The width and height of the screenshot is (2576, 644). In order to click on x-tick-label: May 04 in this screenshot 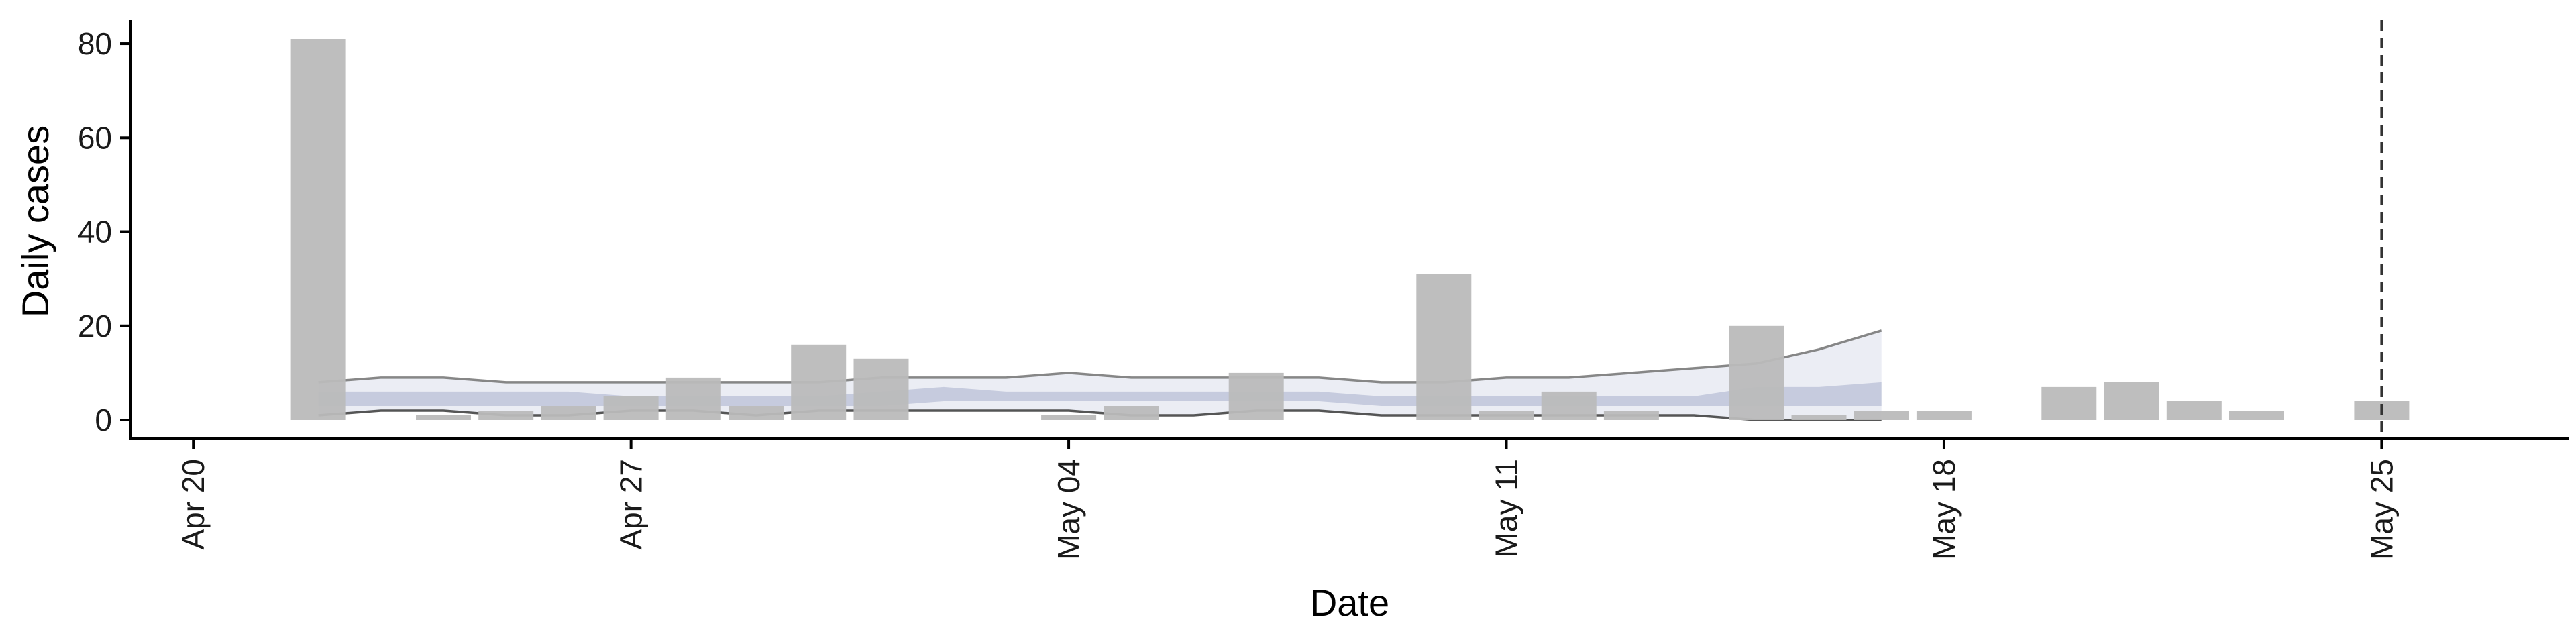, I will do `click(1068, 509)`.